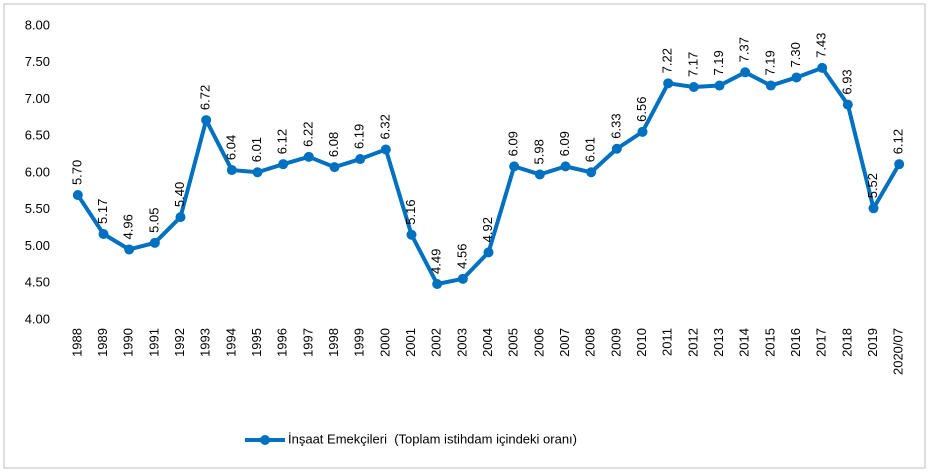 The width and height of the screenshot is (929, 472). What do you see at coordinates (590, 342) in the screenshot?
I see `x-tick-label: 2008` at bounding box center [590, 342].